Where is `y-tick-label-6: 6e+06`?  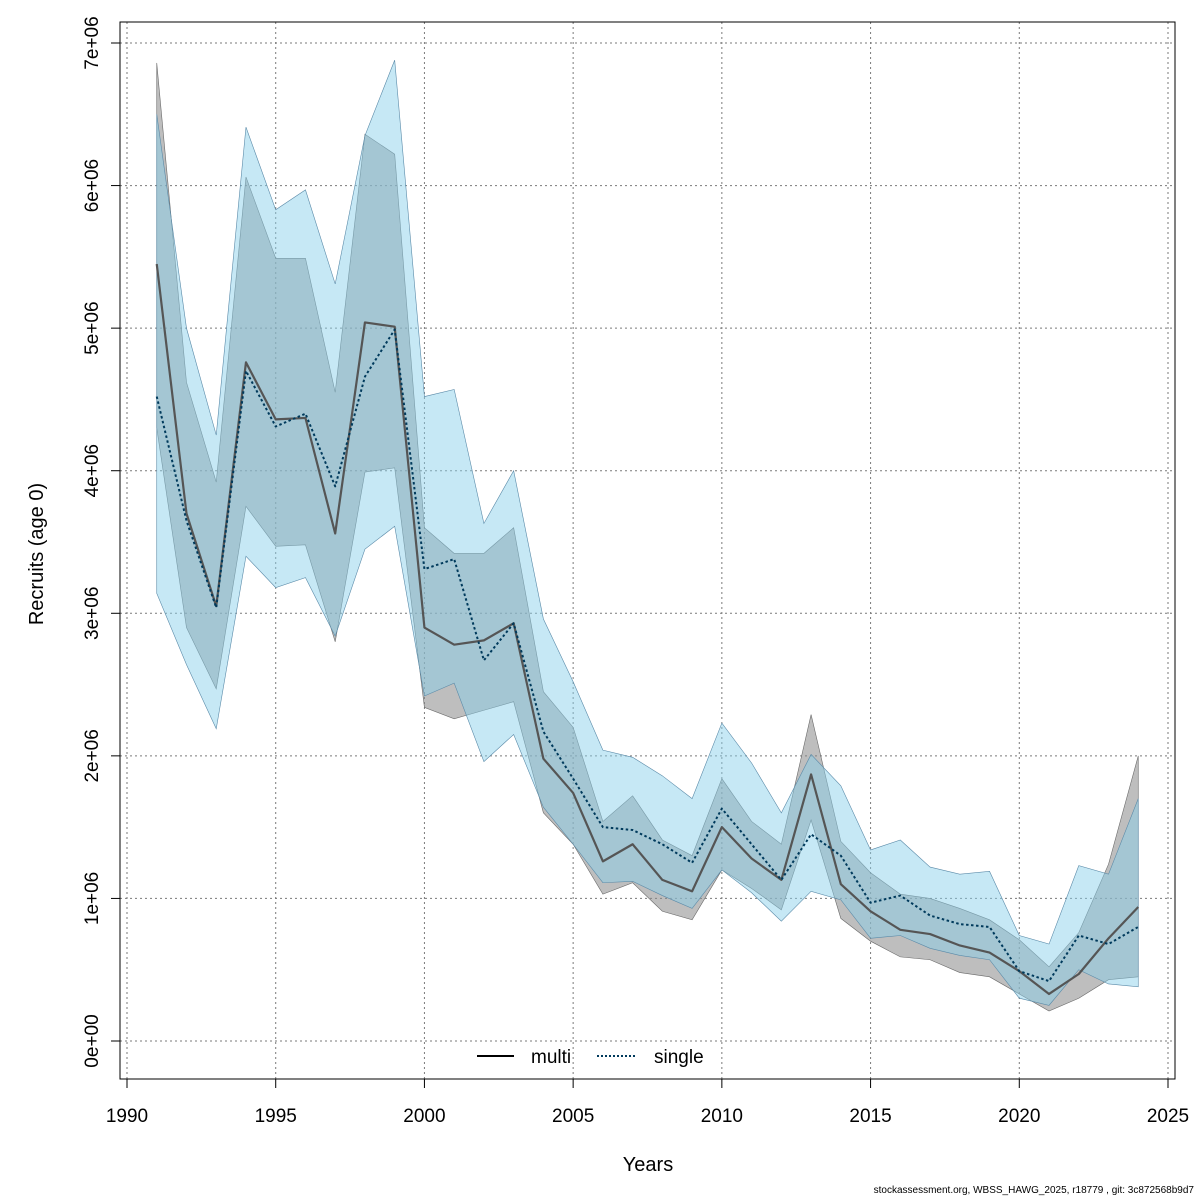
y-tick-label-6: 6e+06 is located at coordinates (92, 185).